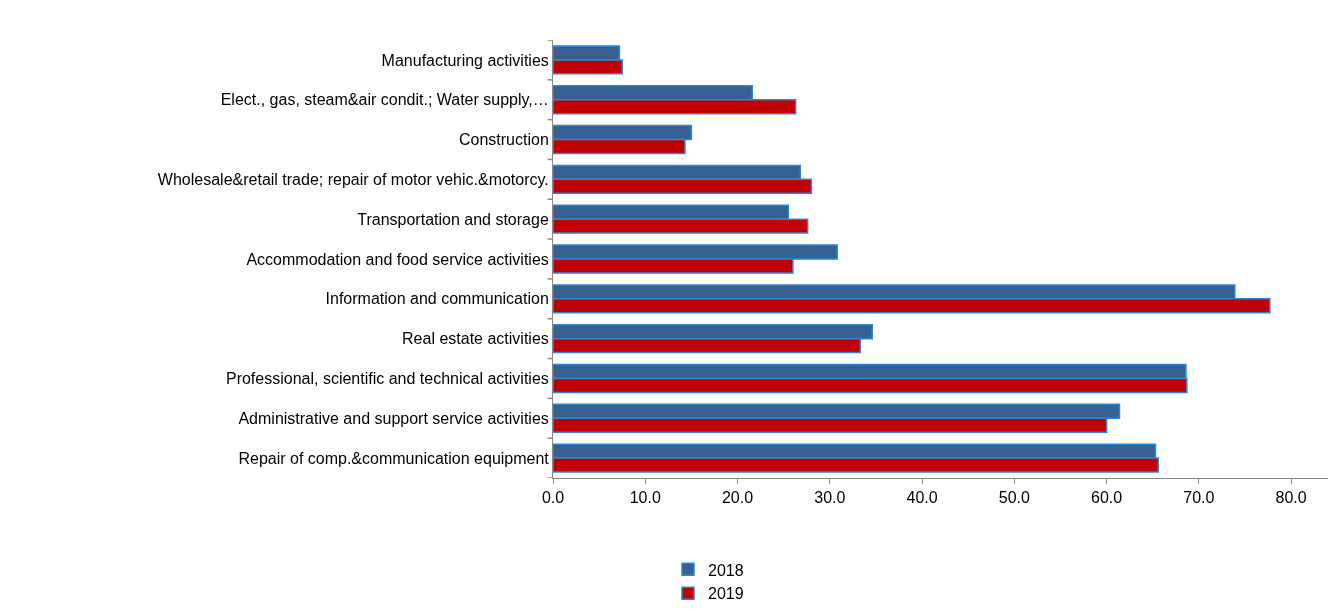 The height and width of the screenshot is (612, 1330). Describe the element at coordinates (1291, 498) in the screenshot. I see `x-tick-label: 80.0` at that location.